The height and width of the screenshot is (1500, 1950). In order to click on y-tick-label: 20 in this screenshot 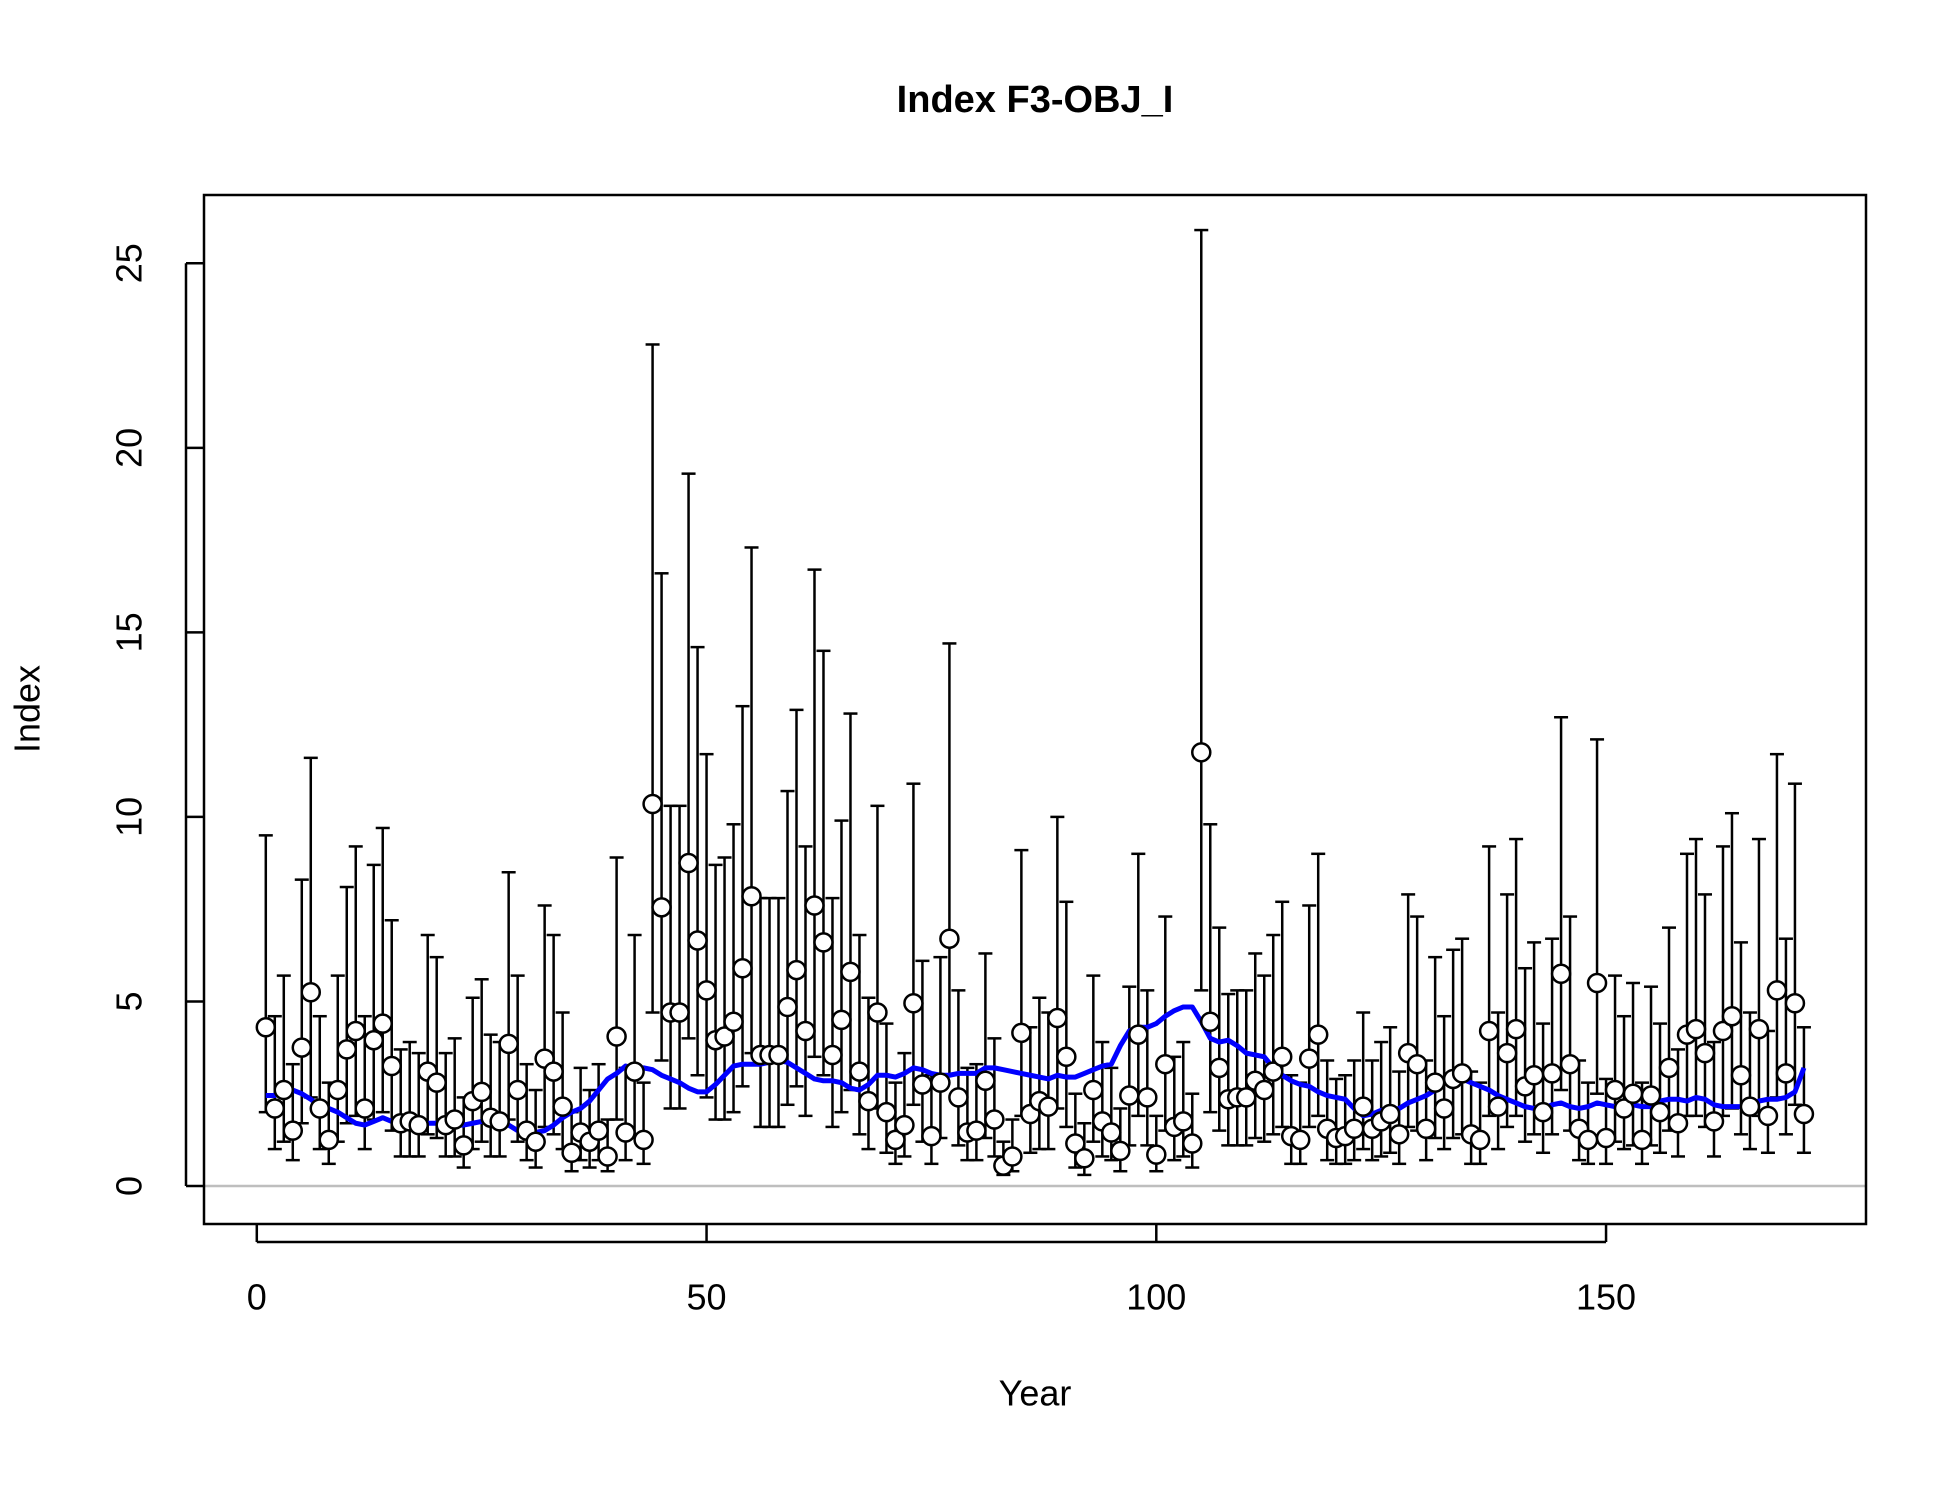, I will do `click(129, 448)`.